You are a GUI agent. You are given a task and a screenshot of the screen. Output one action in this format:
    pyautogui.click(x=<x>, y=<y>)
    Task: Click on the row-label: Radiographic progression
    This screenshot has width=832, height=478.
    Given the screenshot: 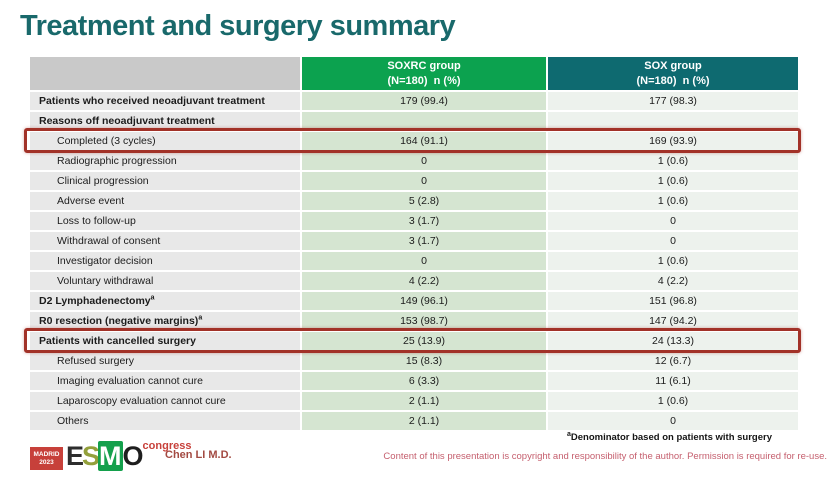 What is the action you would take?
    pyautogui.click(x=117, y=161)
    